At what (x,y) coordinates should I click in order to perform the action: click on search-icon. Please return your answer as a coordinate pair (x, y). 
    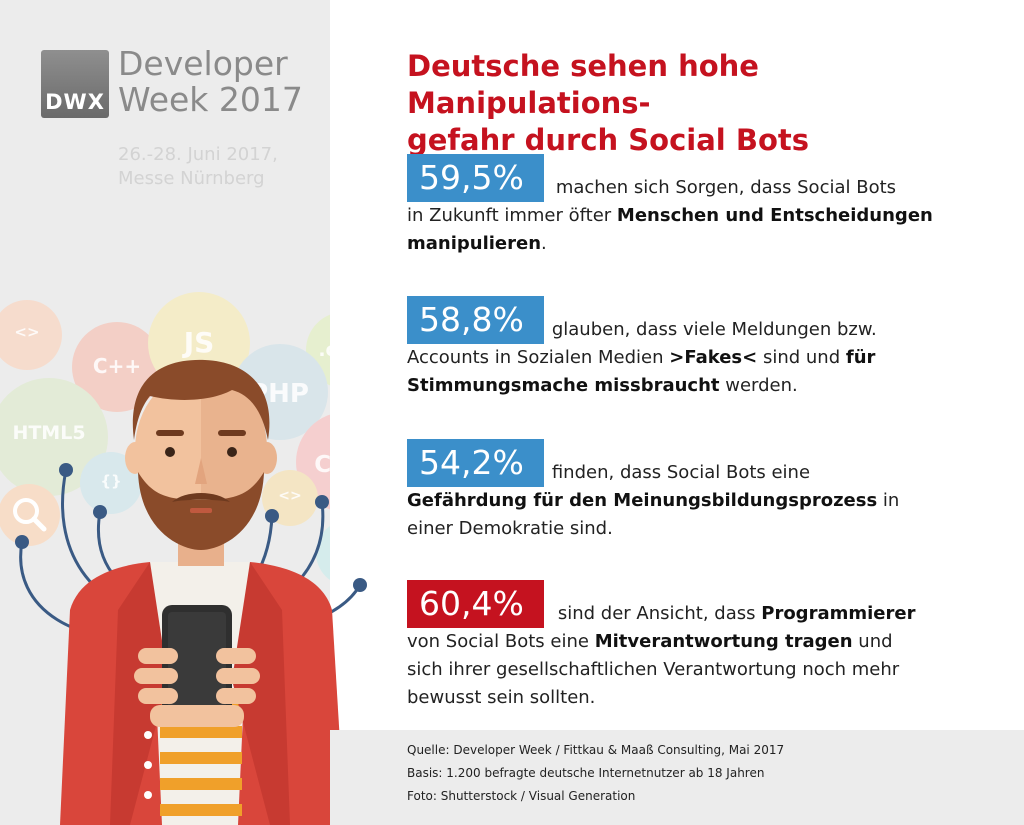
    Looking at the image, I should click on (30, 515).